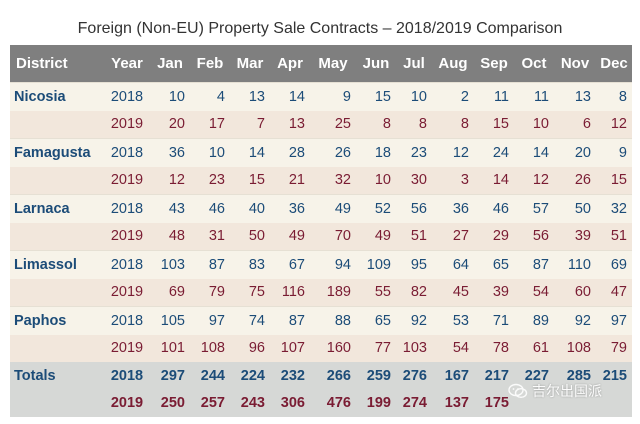 The width and height of the screenshot is (640, 424). What do you see at coordinates (534, 348) in the screenshot?
I see `value-cell: 61` at bounding box center [534, 348].